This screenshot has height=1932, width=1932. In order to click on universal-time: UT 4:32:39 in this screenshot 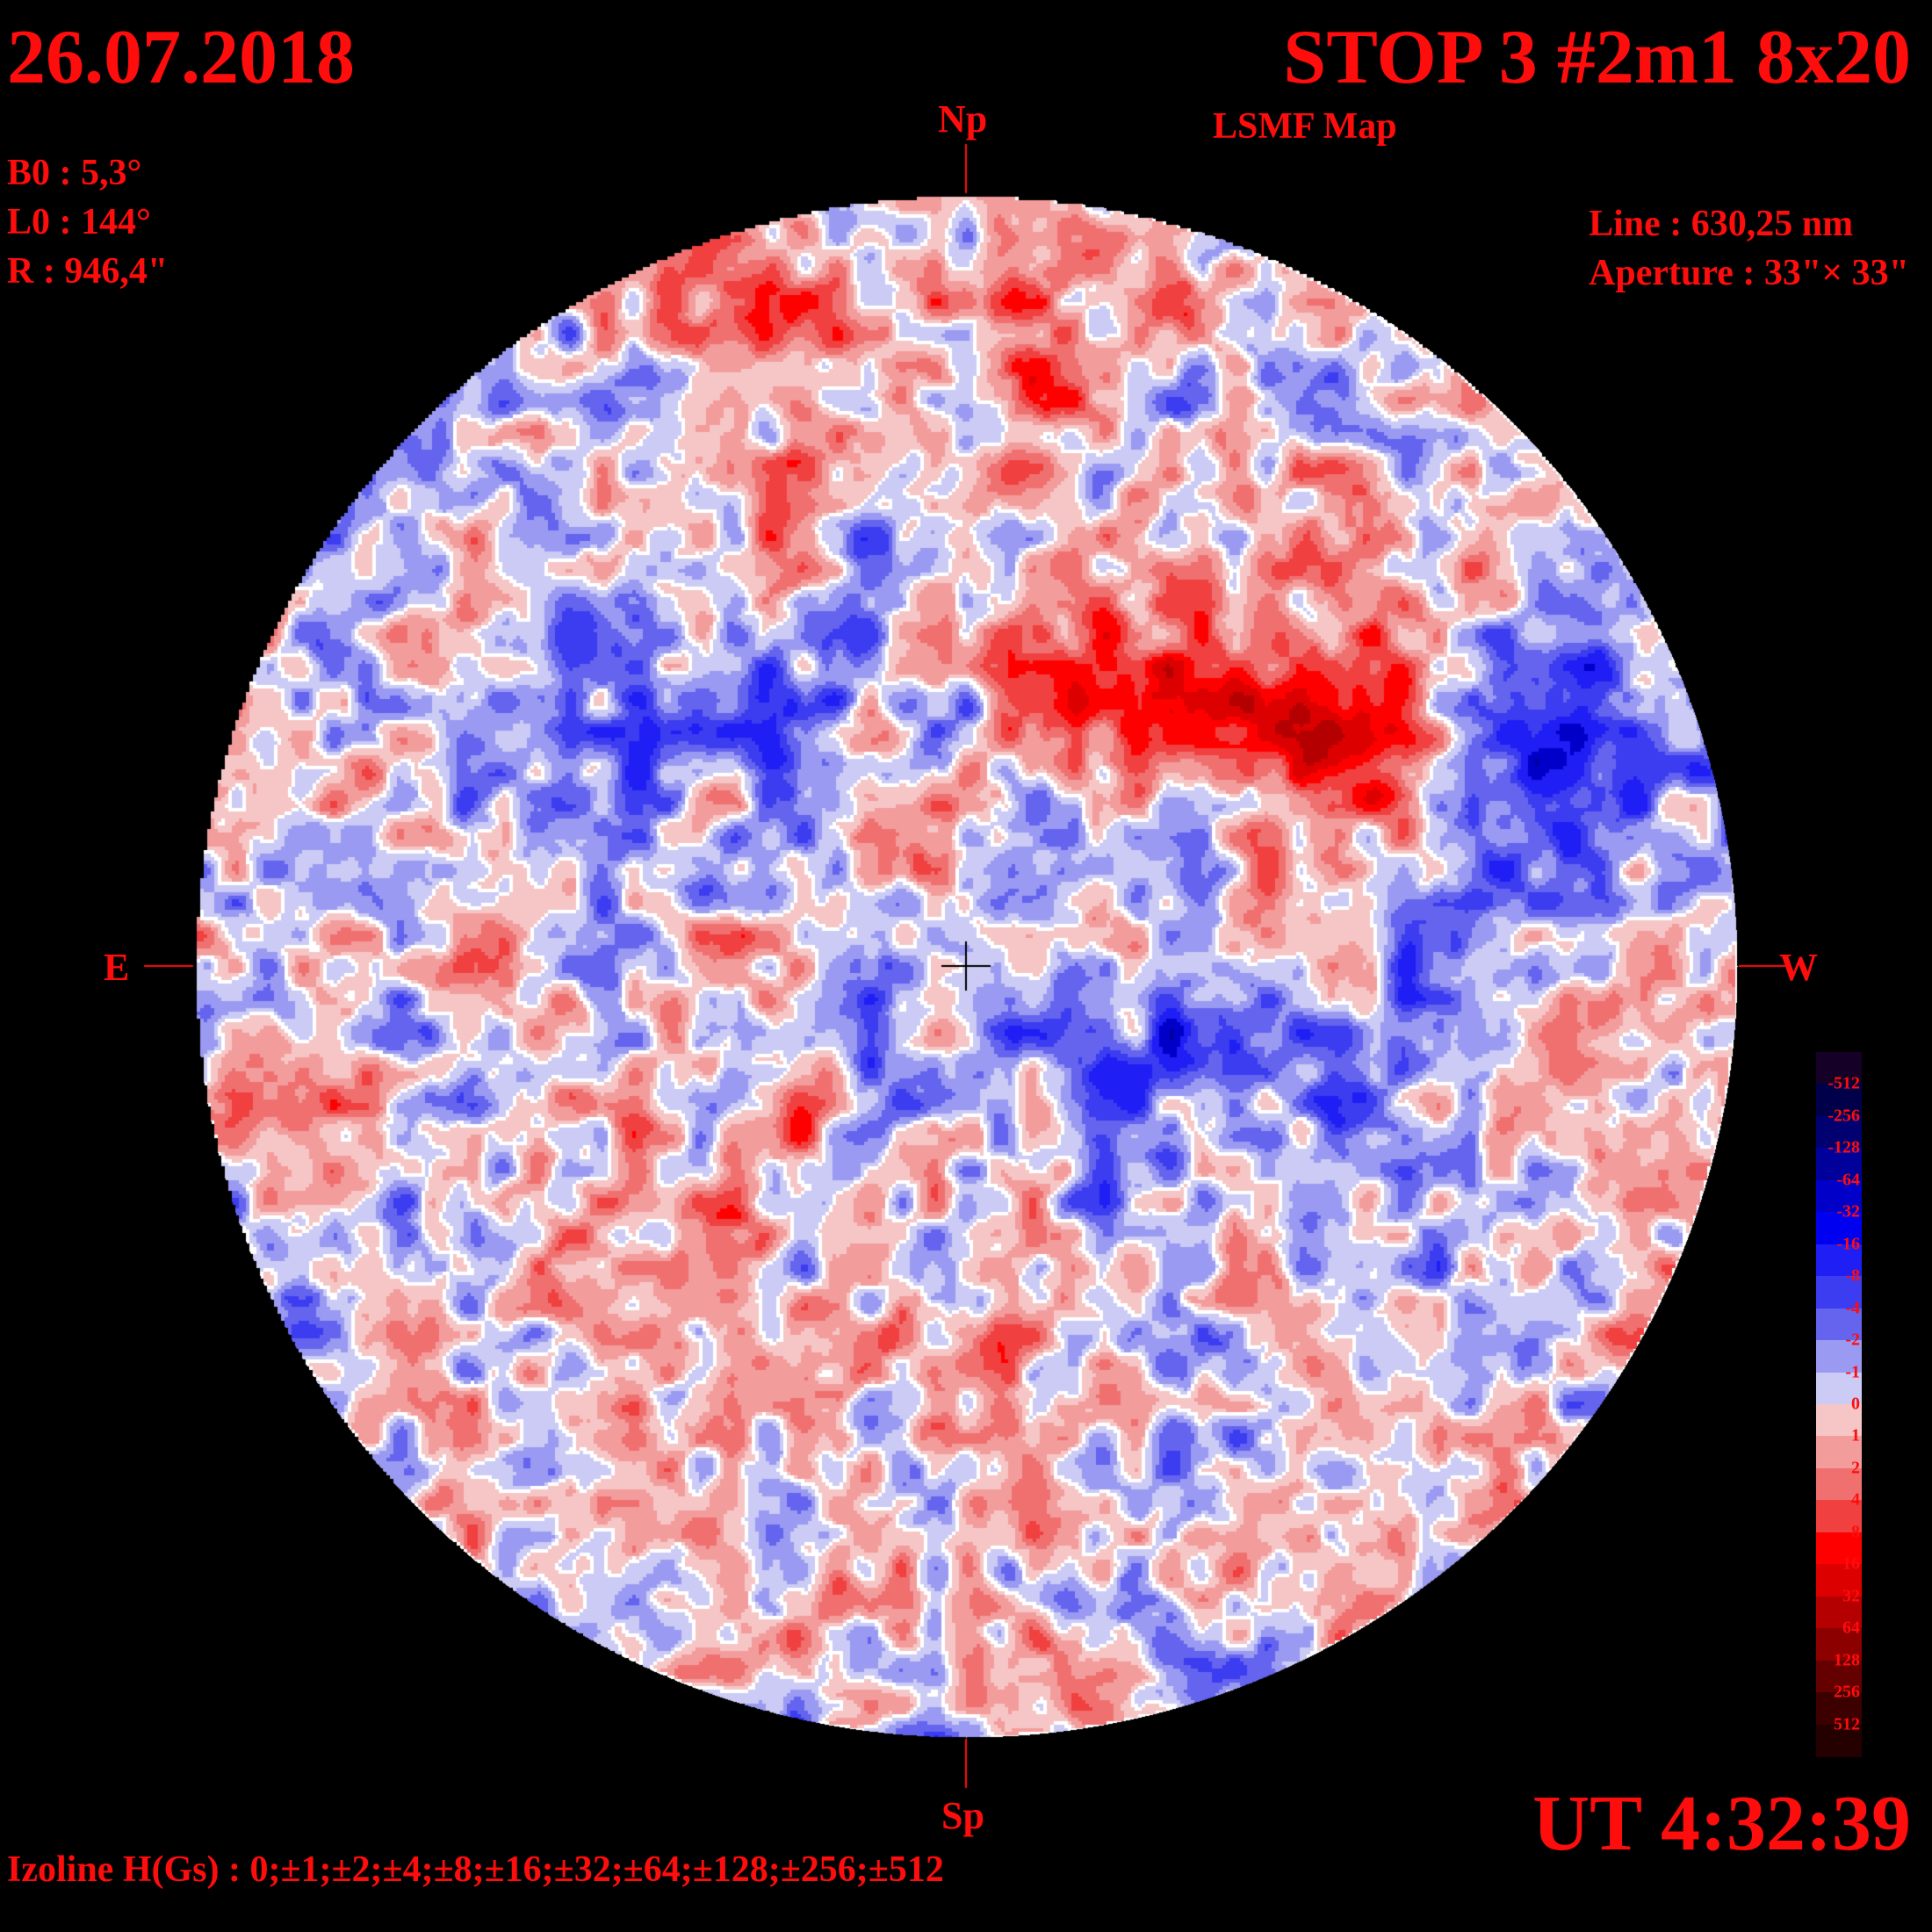, I will do `click(1722, 1823)`.